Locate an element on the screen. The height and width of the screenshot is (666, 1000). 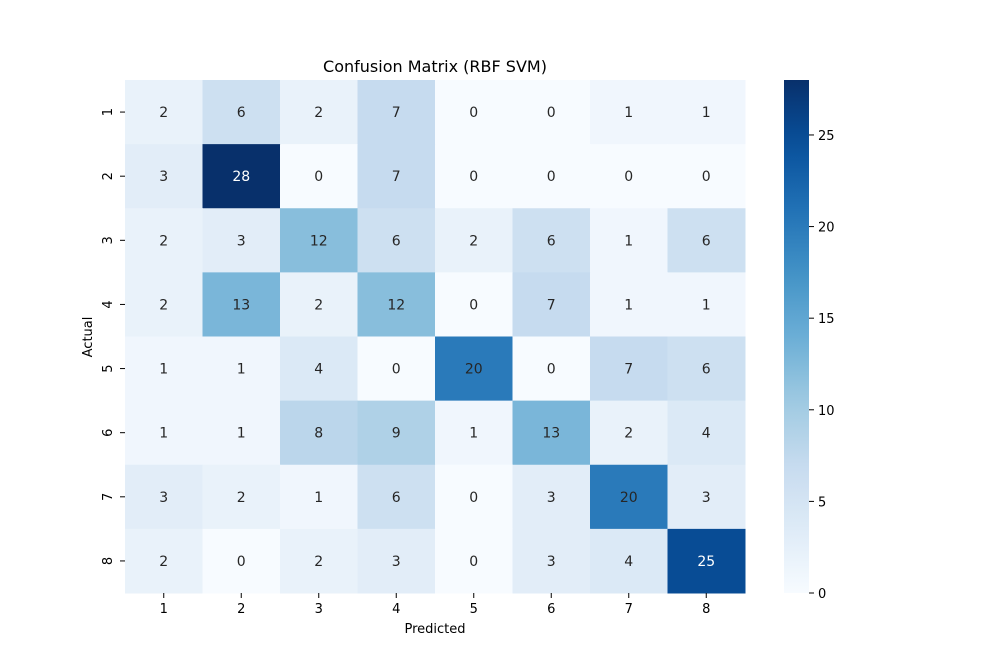
cell-value-label: 8 is located at coordinates (318, 434).